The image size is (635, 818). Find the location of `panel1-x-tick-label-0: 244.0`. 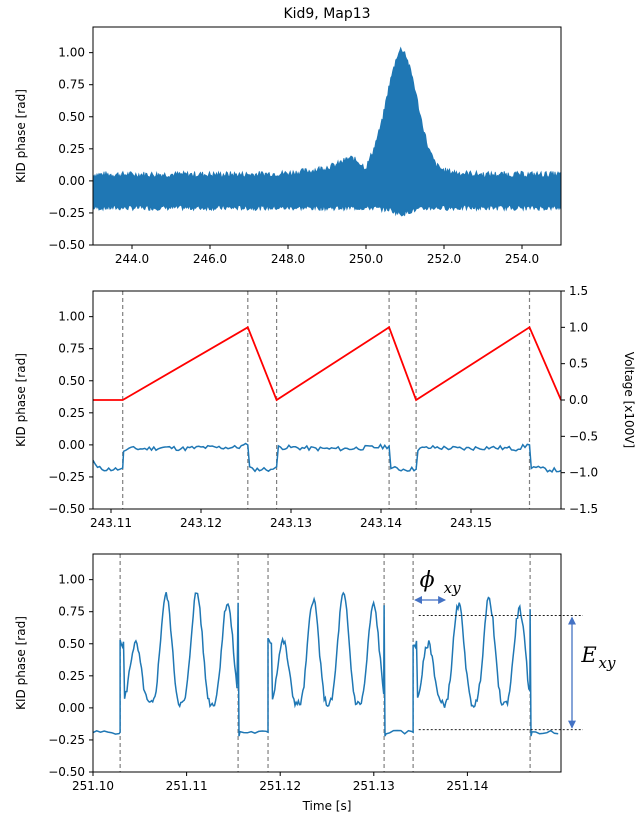

panel1-x-tick-label-0: 244.0 is located at coordinates (132, 259).